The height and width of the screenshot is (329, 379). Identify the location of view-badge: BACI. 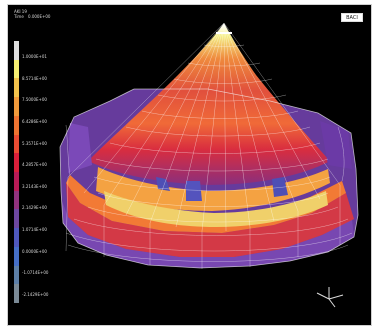
(352, 17).